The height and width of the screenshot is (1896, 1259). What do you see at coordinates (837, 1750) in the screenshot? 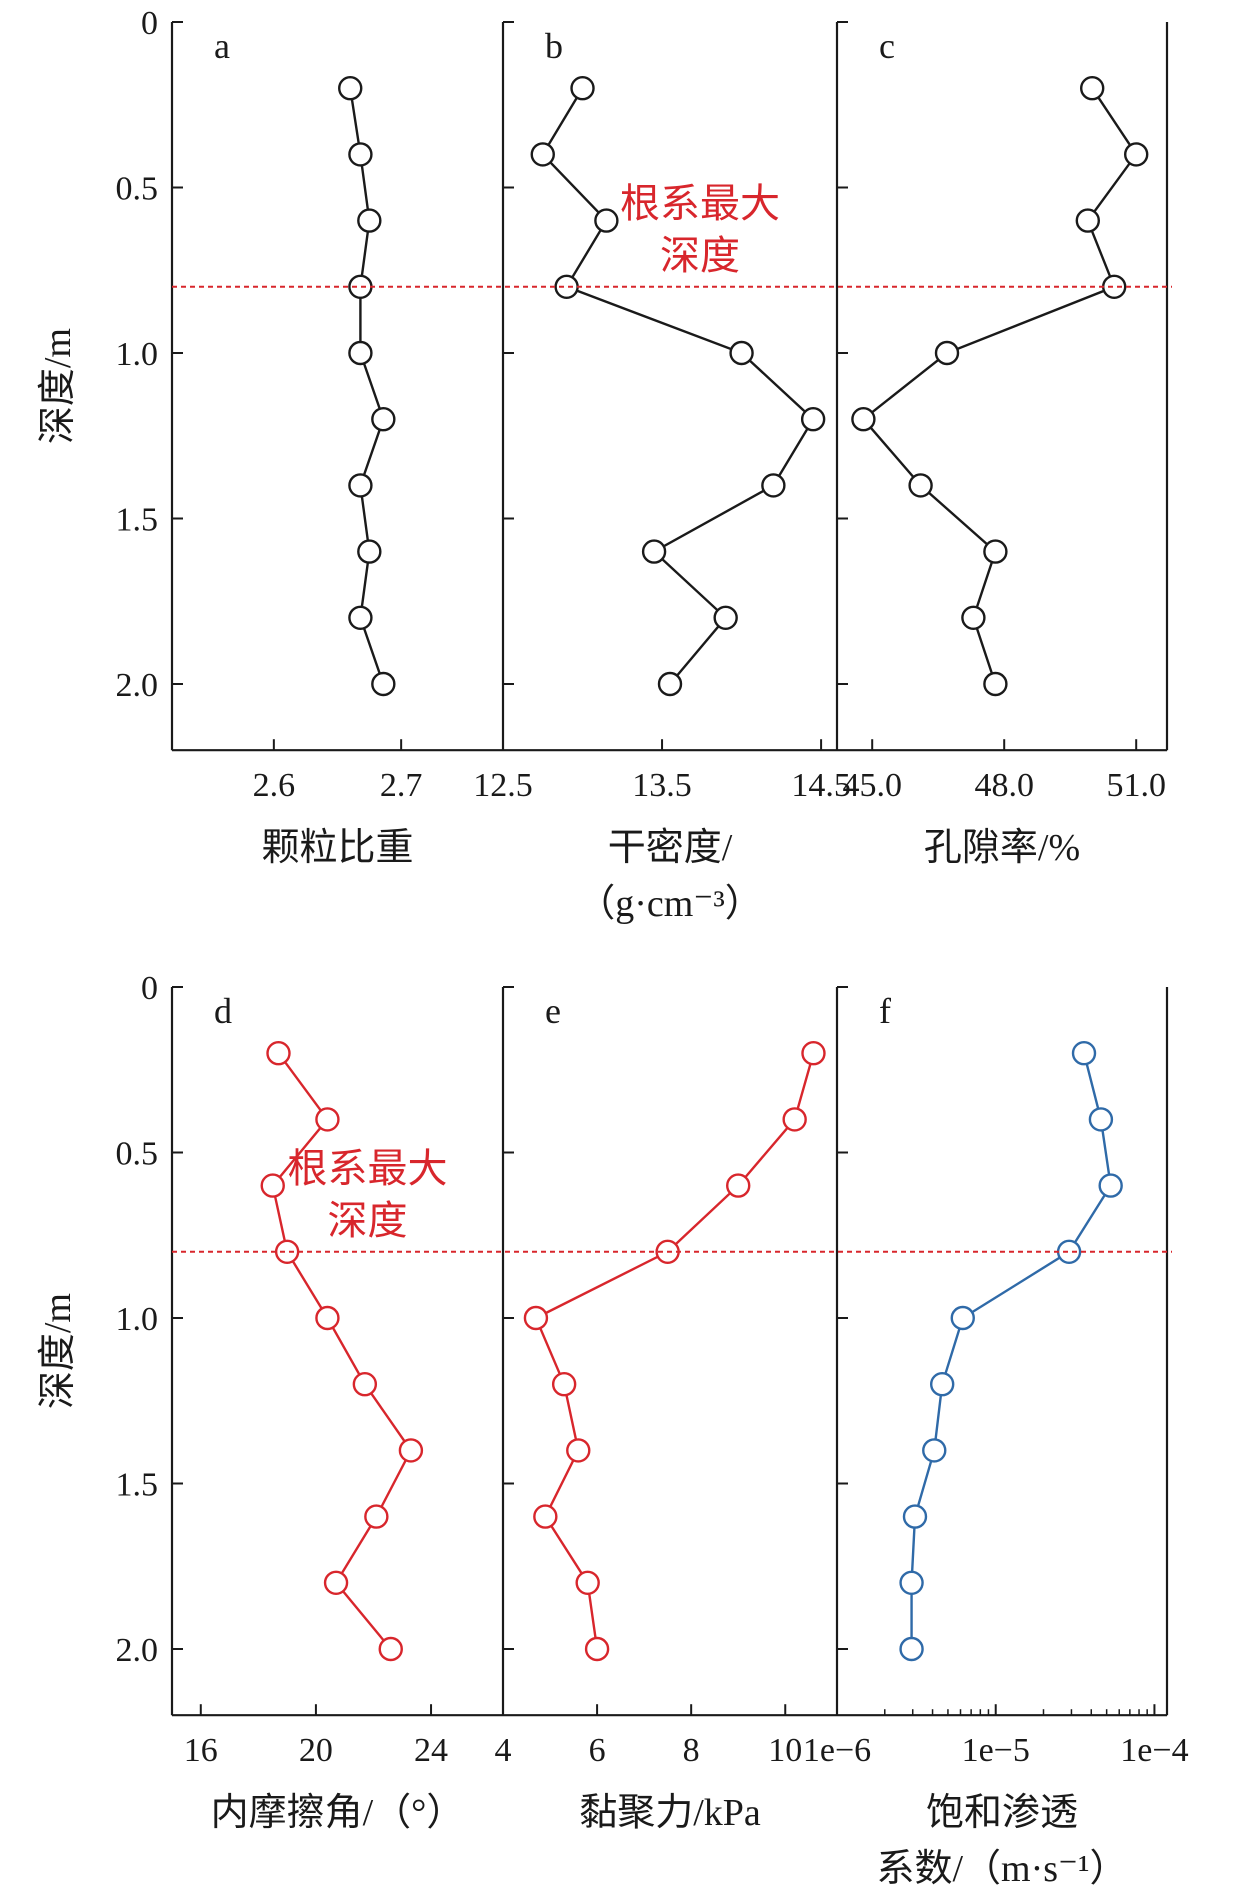
I see `x-tick-label: 1e−6` at bounding box center [837, 1750].